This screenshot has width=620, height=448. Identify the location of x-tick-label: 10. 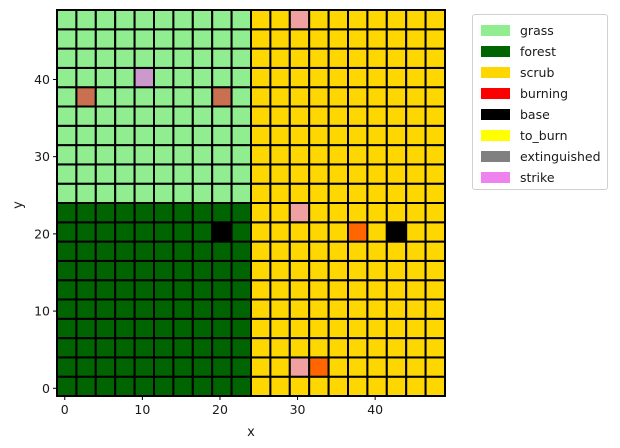
(142, 409).